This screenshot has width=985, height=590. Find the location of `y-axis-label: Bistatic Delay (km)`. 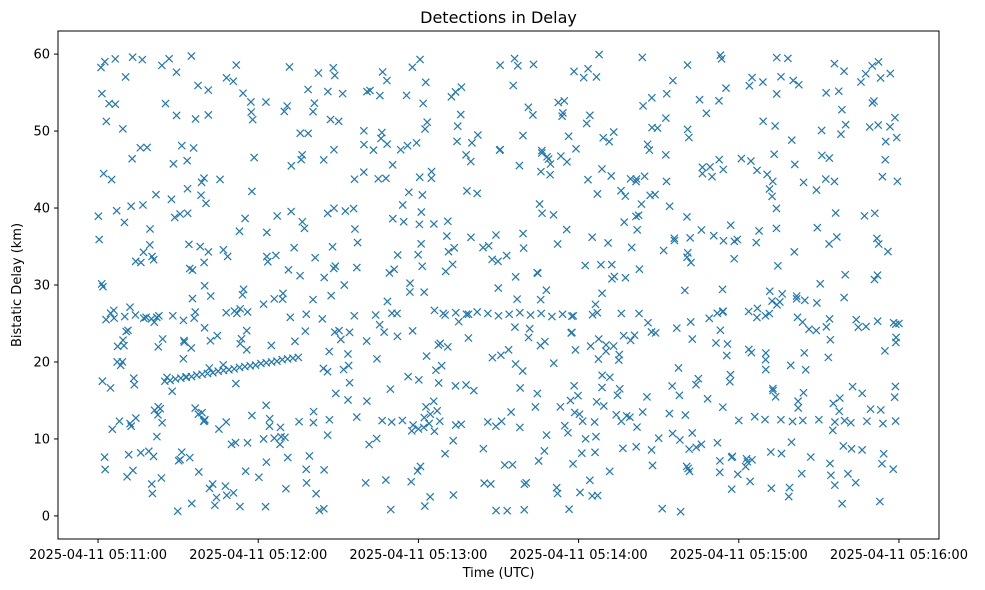

y-axis-label: Bistatic Delay (km) is located at coordinates (17, 285).